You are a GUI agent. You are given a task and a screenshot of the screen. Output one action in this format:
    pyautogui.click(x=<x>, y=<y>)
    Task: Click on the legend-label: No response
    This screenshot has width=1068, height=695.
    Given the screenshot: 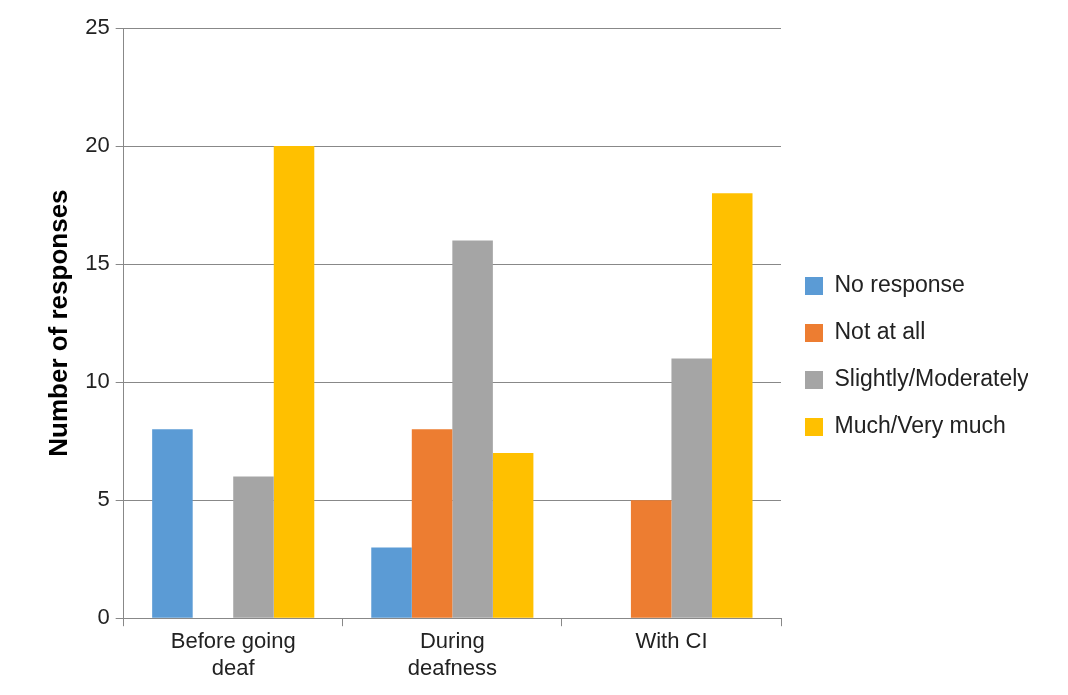 What is the action you would take?
    pyautogui.click(x=899, y=284)
    